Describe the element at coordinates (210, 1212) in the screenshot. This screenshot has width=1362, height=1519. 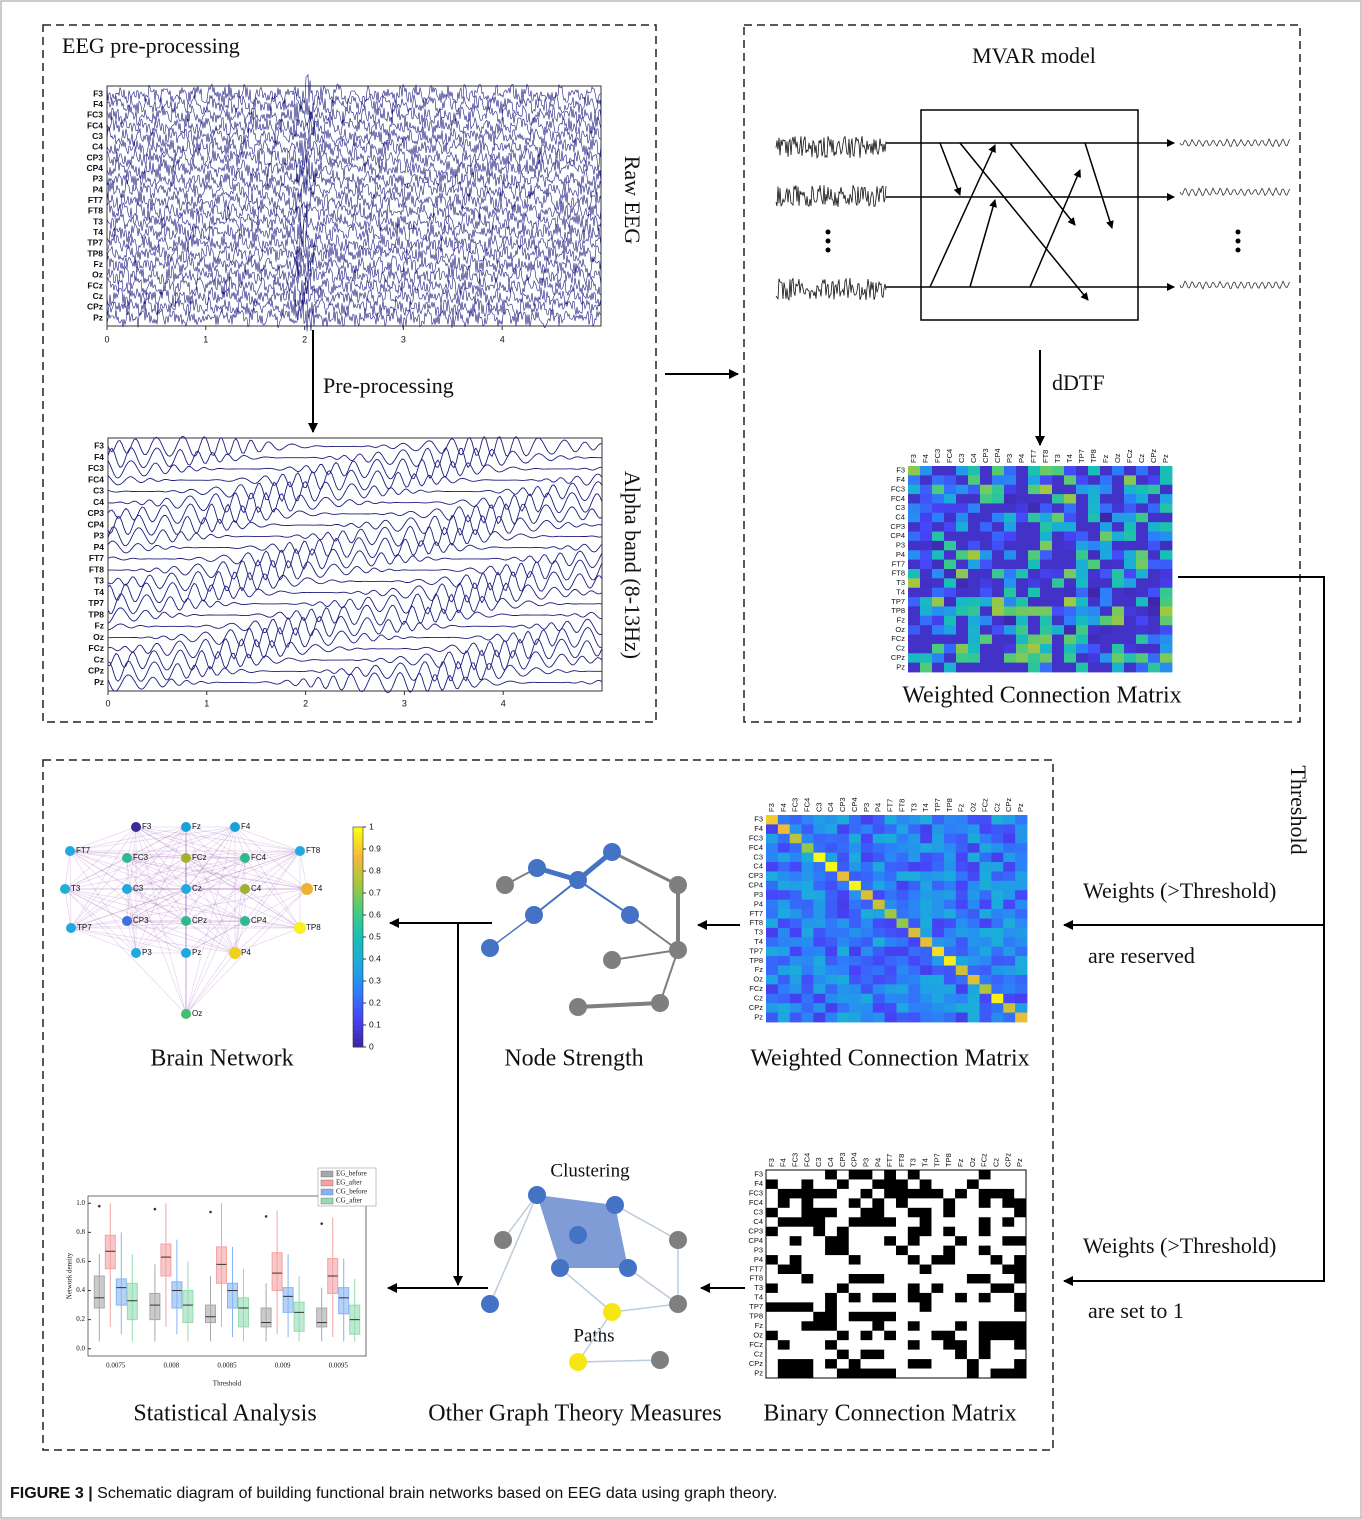
I see `outlier` at that location.